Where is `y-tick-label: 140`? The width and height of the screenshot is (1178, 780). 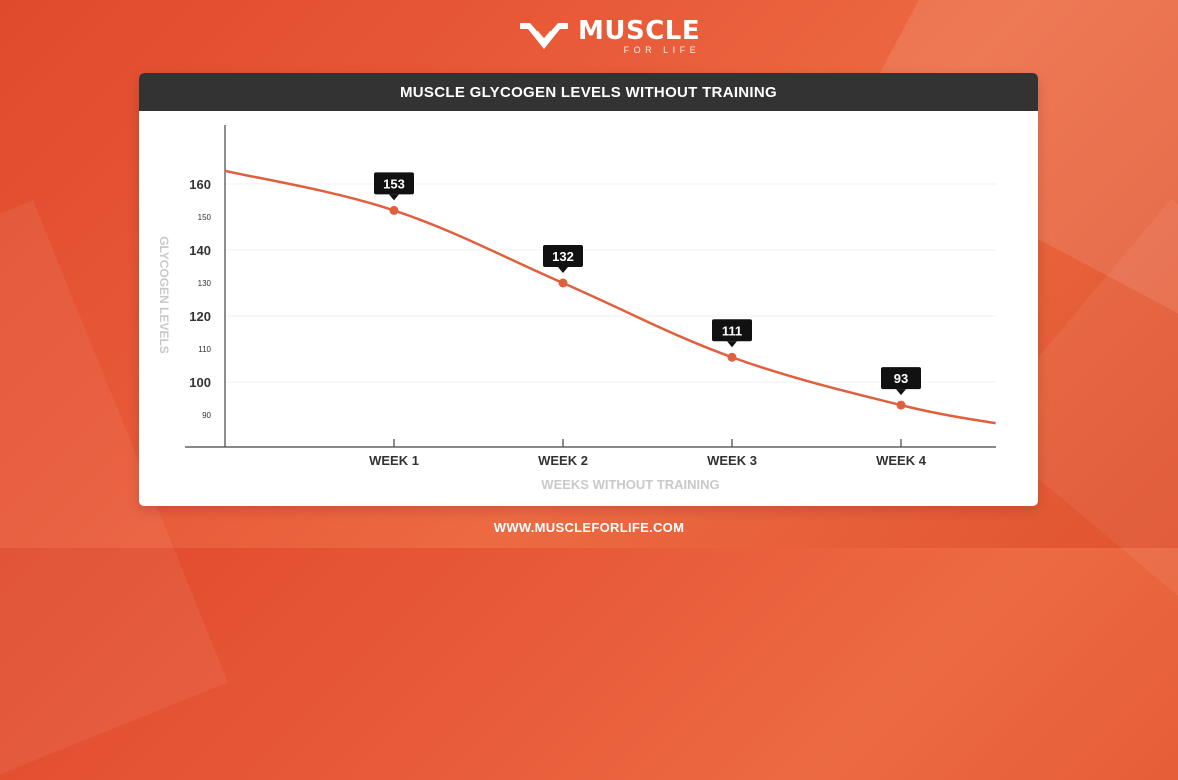
y-tick-label: 140 is located at coordinates (200, 250).